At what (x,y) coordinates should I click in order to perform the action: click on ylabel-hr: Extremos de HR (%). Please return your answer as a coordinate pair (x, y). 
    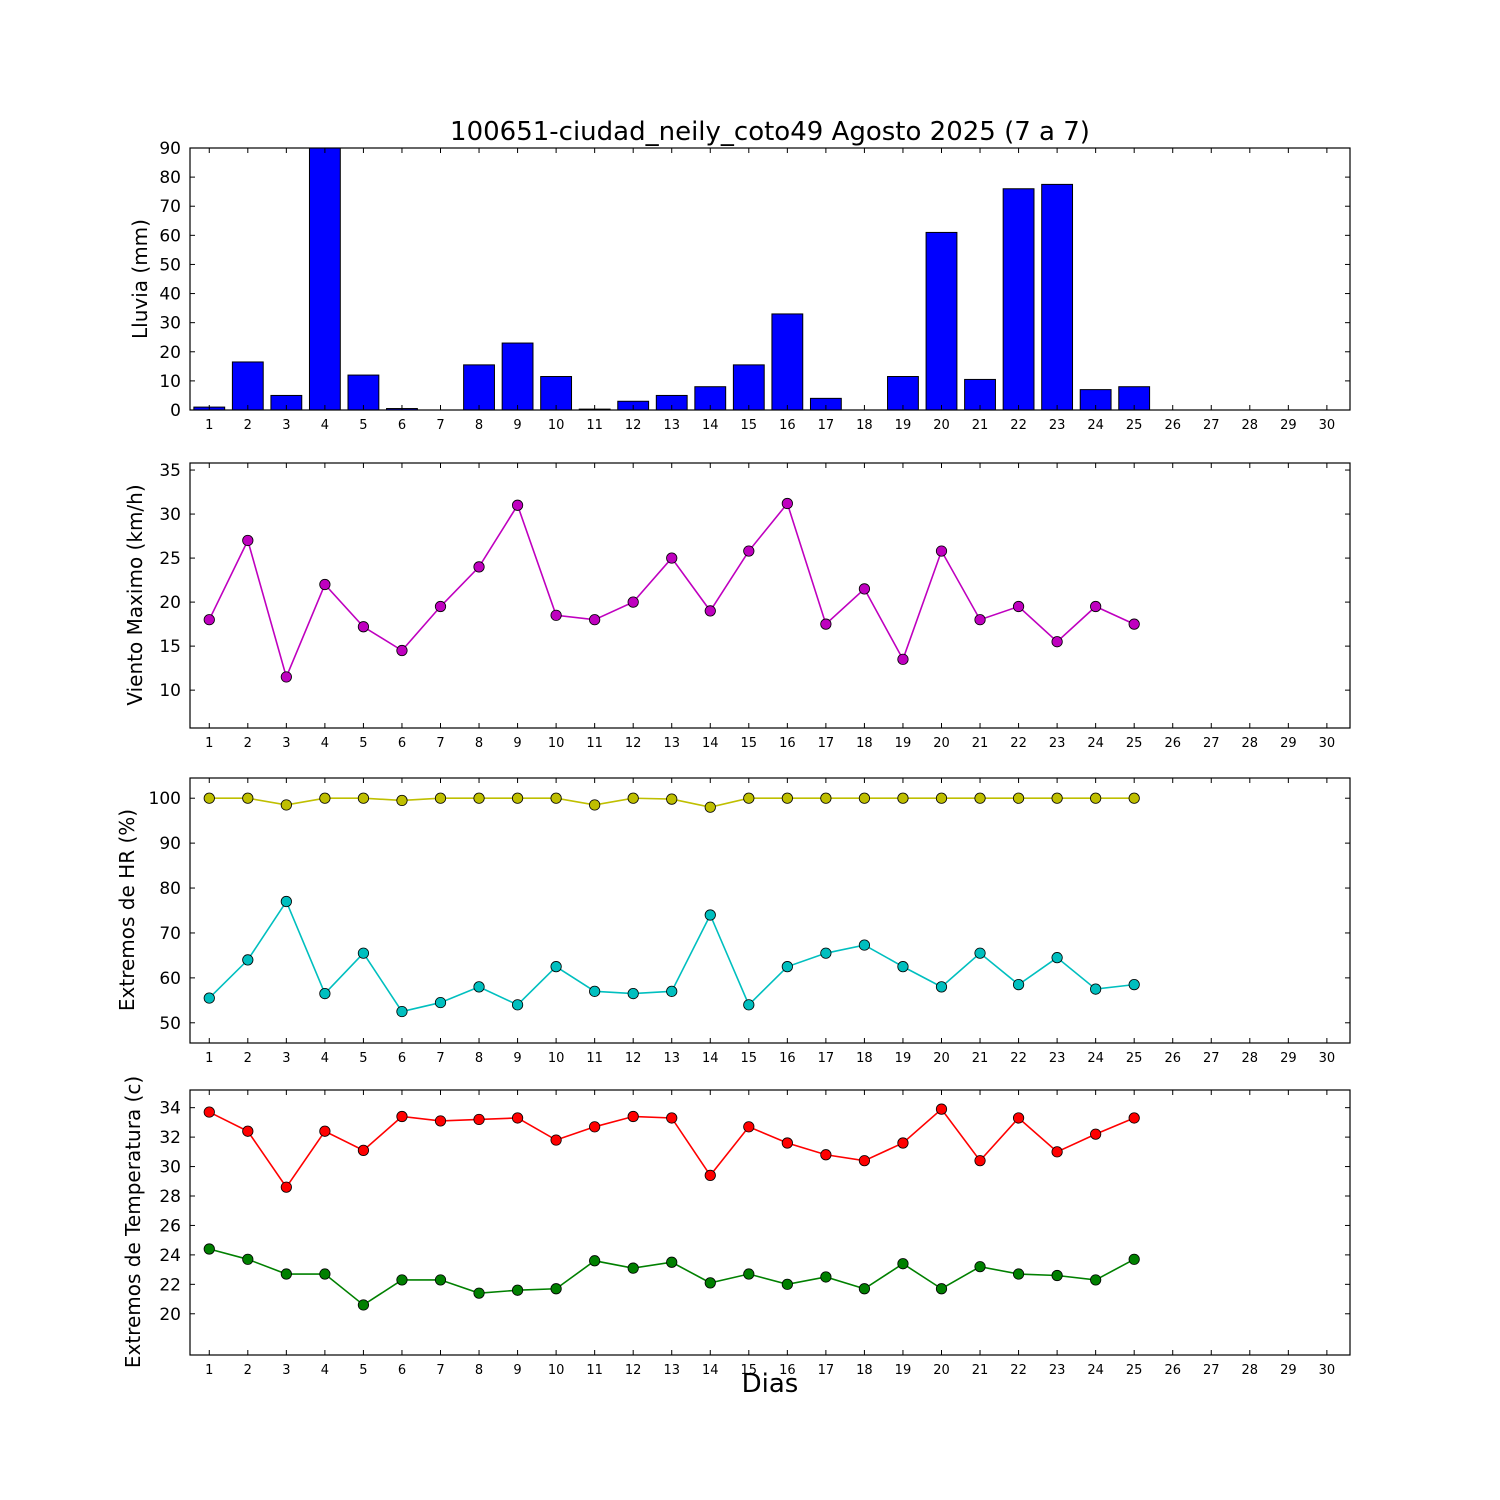
    Looking at the image, I should click on (127, 910).